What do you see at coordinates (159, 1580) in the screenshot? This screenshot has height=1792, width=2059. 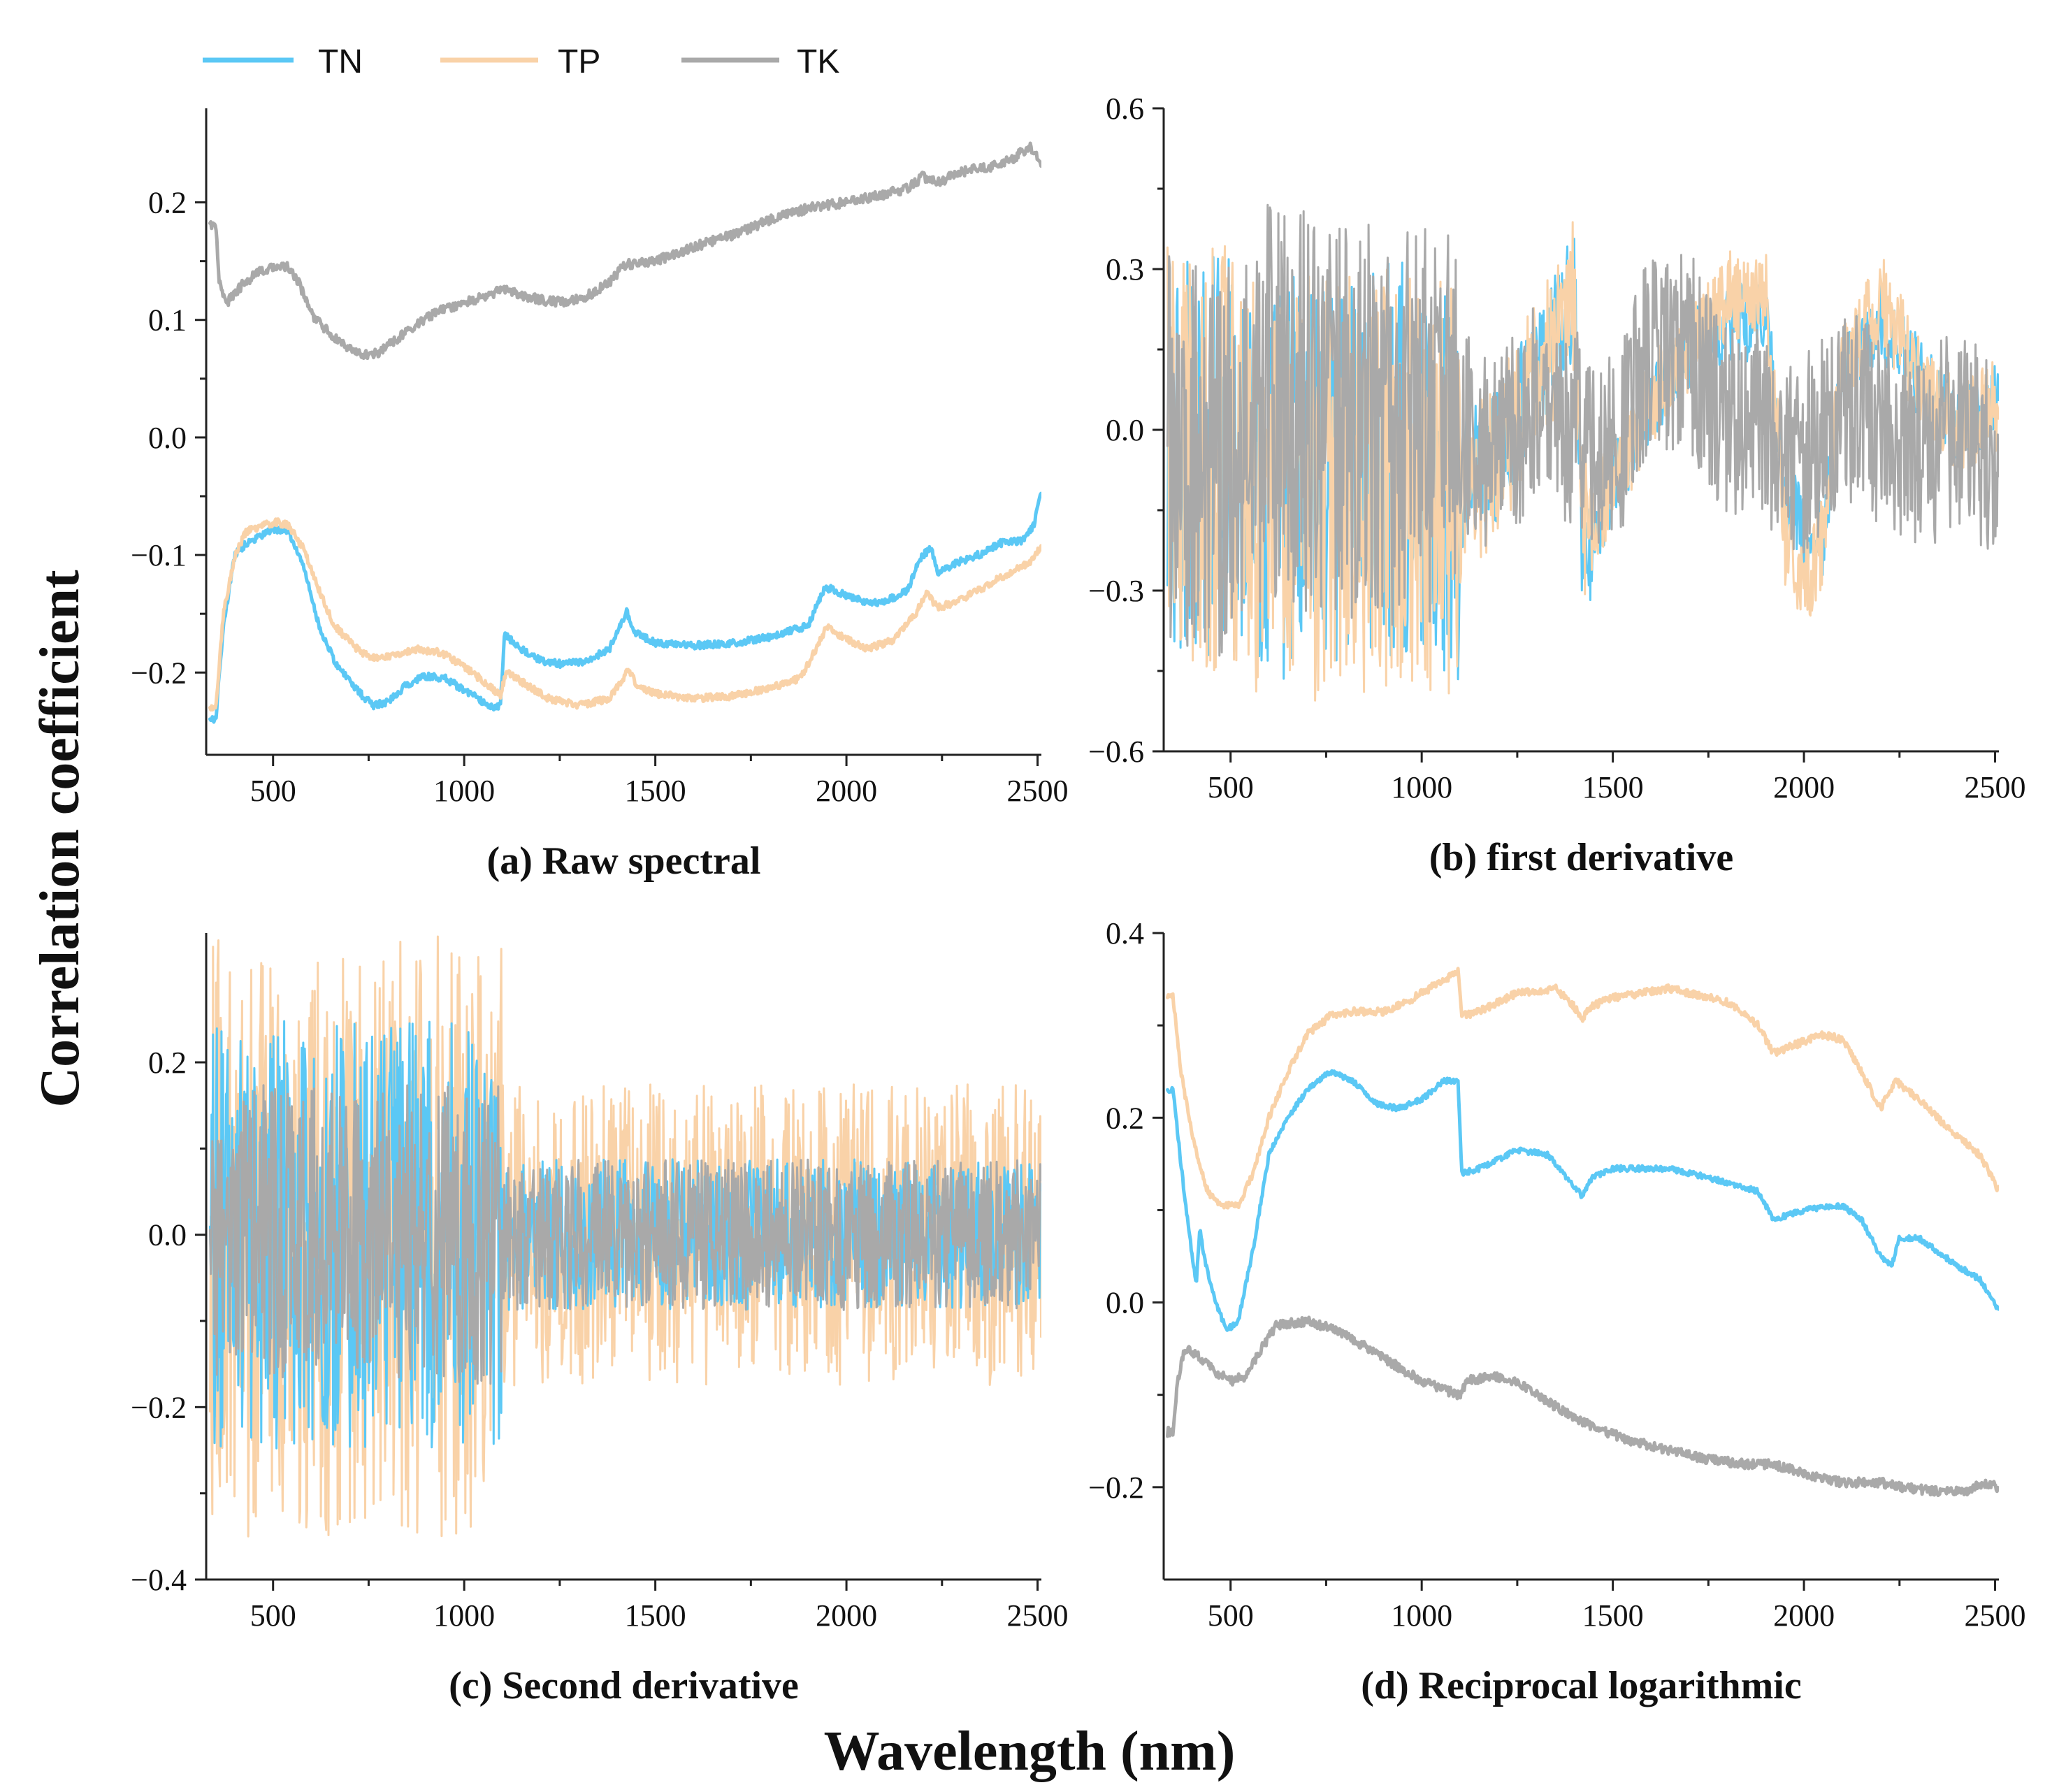 I see `y-tick-label: −0.4` at bounding box center [159, 1580].